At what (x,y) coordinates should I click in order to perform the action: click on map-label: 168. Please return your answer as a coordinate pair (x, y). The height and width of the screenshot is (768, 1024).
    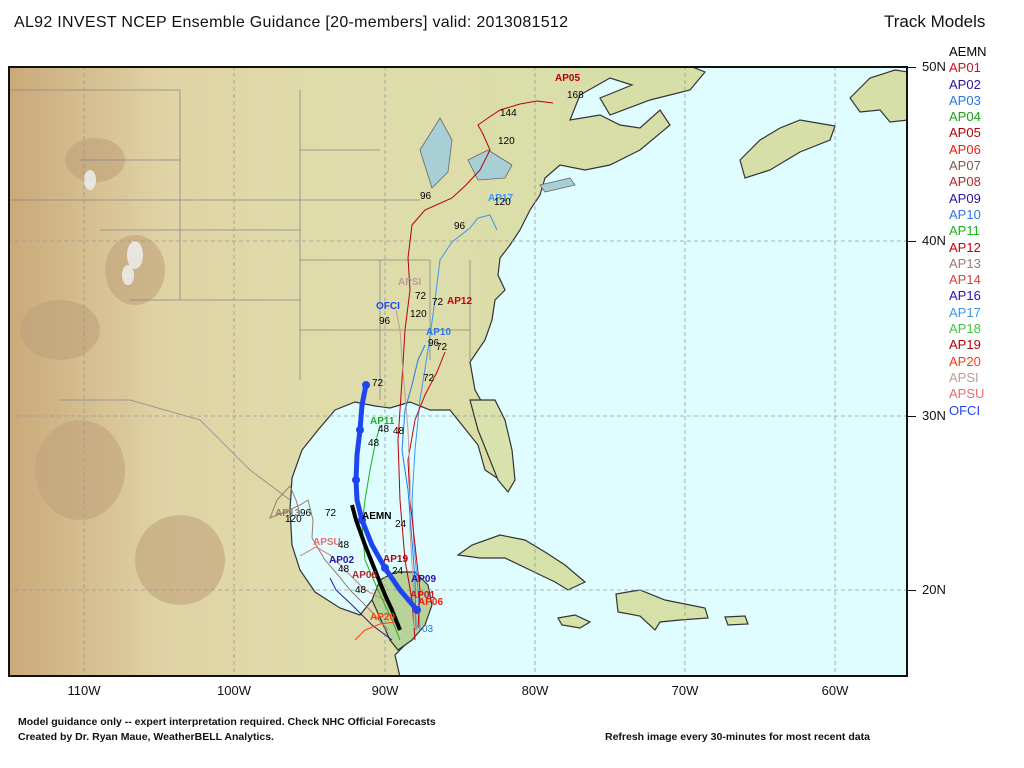
    Looking at the image, I should click on (575, 95).